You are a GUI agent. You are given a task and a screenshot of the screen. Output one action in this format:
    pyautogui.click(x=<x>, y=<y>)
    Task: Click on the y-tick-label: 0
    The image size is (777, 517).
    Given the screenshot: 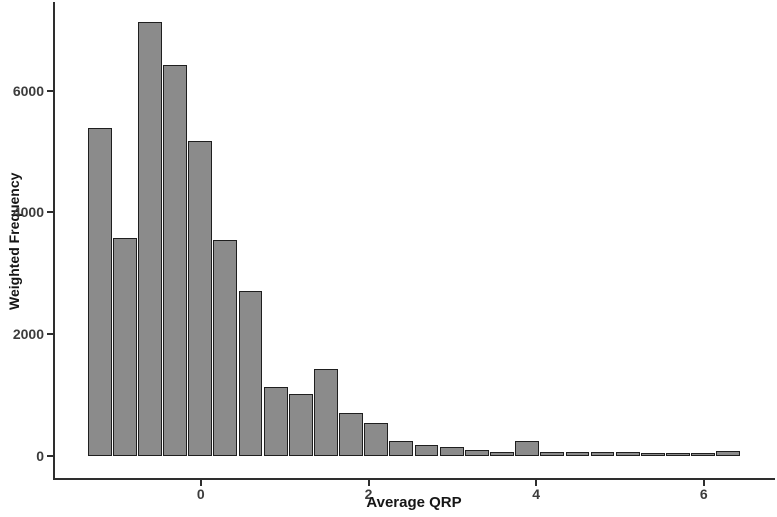 What is the action you would take?
    pyautogui.click(x=40, y=455)
    